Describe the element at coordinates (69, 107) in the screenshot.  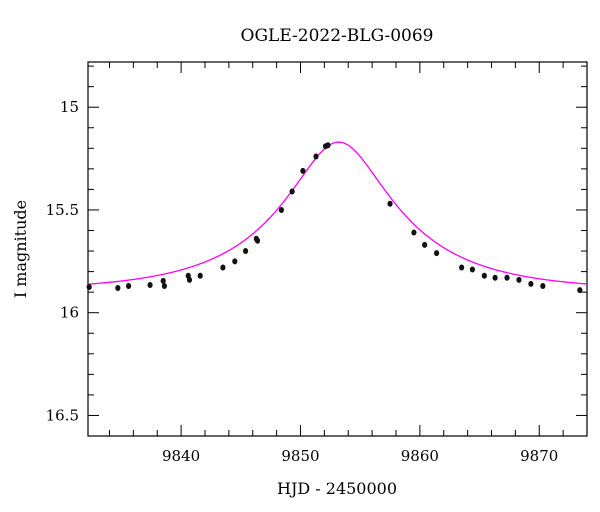
I see `y-tick-label: 15` at that location.